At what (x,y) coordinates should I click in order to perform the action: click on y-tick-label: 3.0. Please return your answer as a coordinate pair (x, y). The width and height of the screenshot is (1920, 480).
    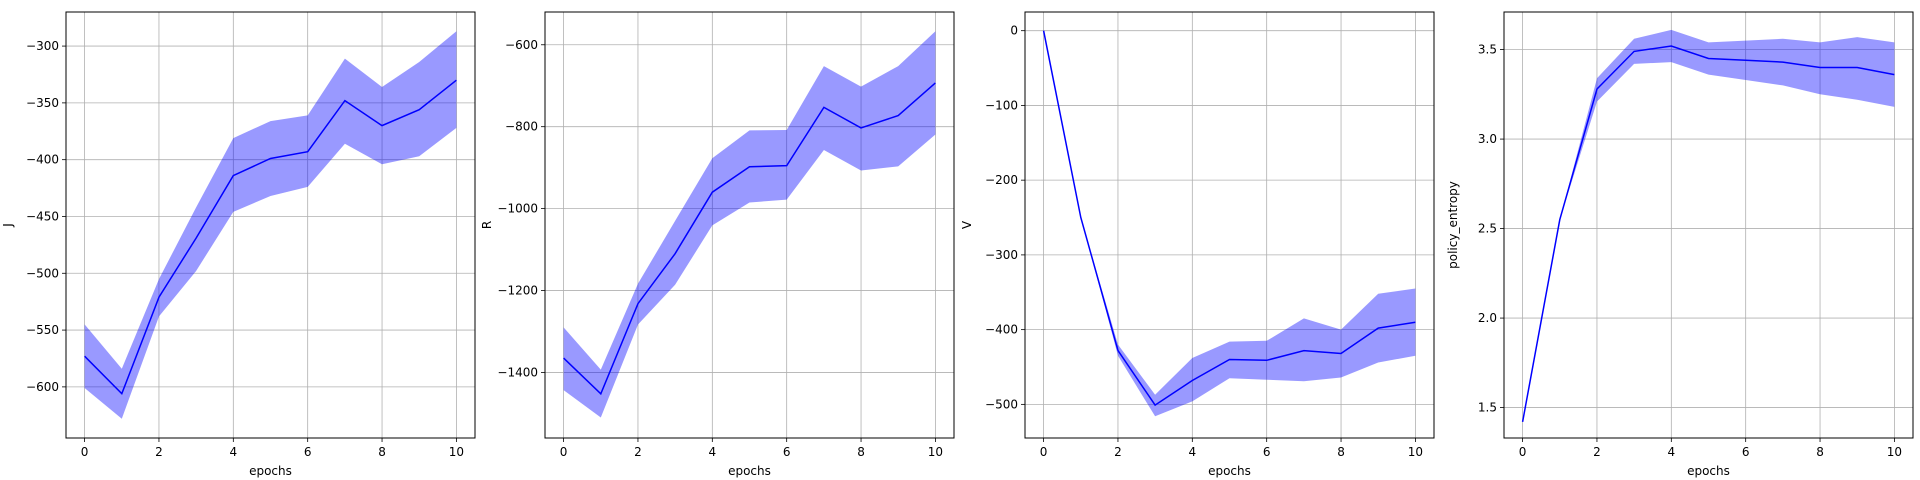
    Looking at the image, I should click on (1487, 139).